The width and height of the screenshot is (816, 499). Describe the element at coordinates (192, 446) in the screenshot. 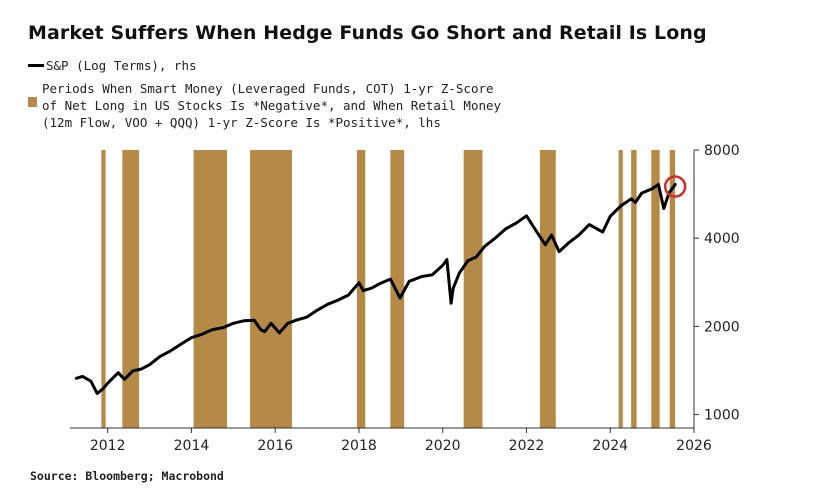

I see `x-tick-label: 2014` at that location.